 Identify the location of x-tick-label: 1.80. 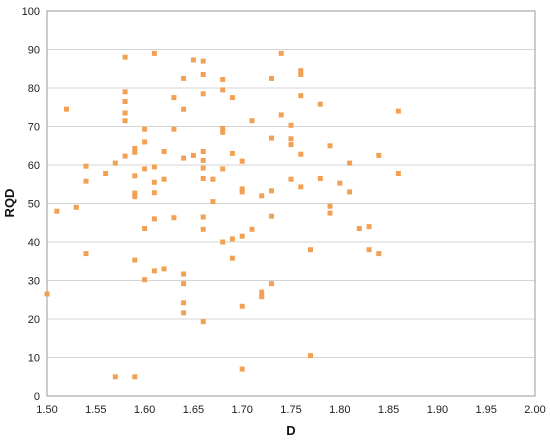
(339, 410).